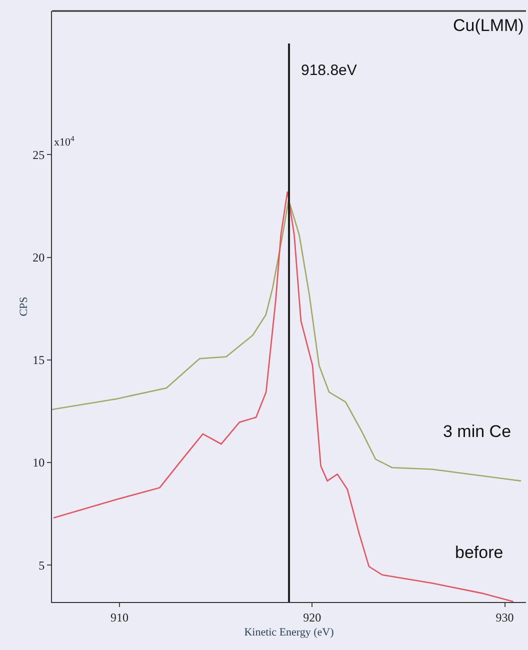 Image resolution: width=528 pixels, height=650 pixels. What do you see at coordinates (505, 617) in the screenshot?
I see `x-tick-label: 930` at bounding box center [505, 617].